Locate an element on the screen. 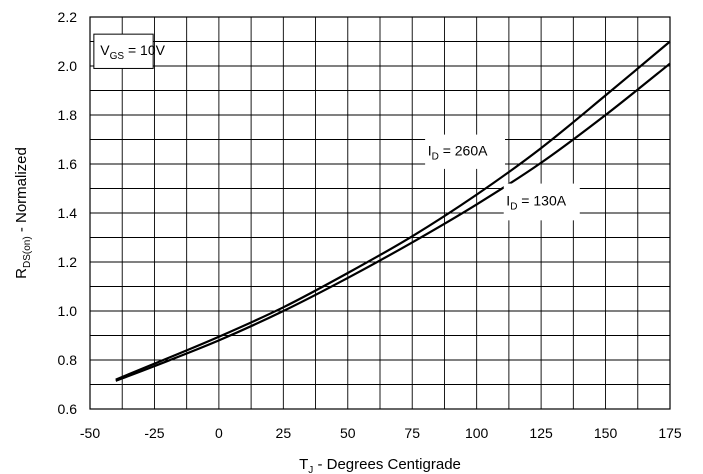  x-tick-label: 175 is located at coordinates (670, 433).